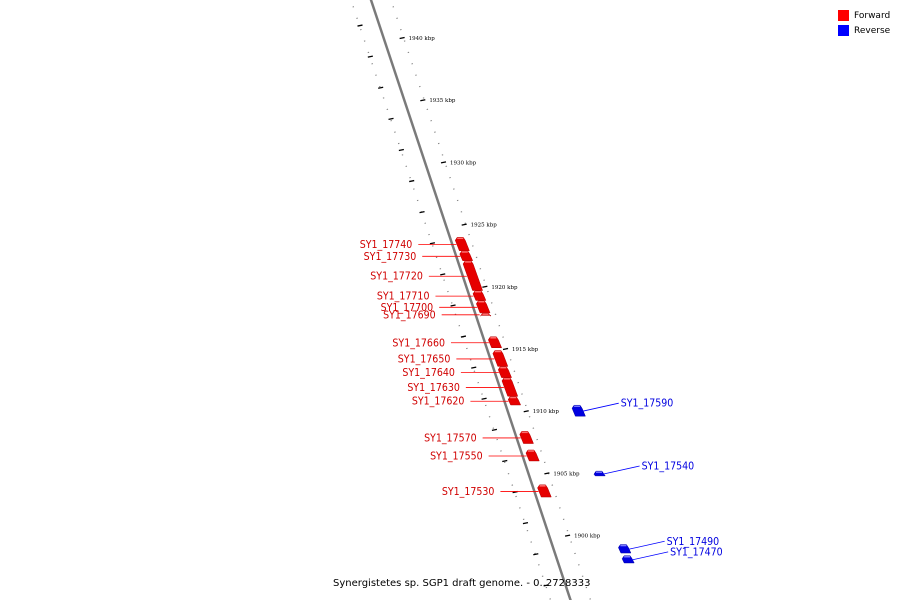 Image resolution: width=900 pixels, height=600 pixels. I want to click on gene-label-SY1_17690: SY1_17690, so click(409, 315).